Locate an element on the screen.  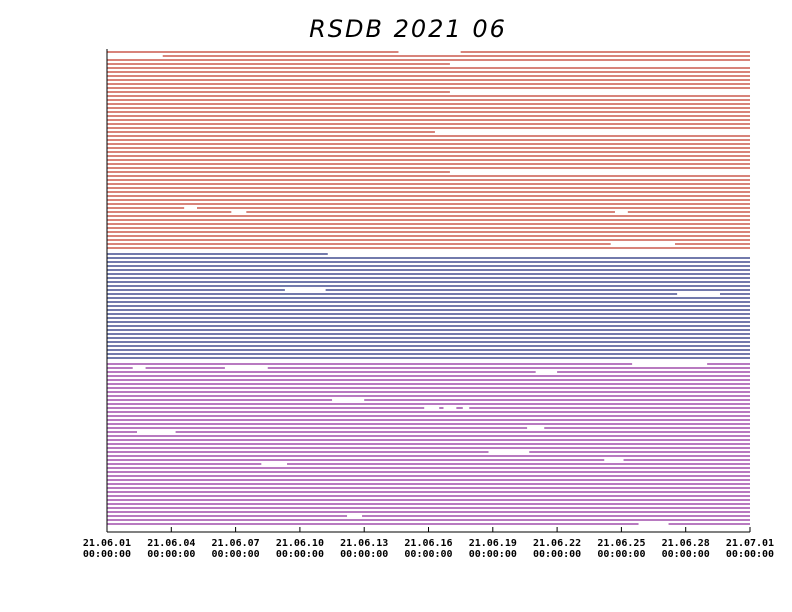
chart-title: RSDB 2021 06 is located at coordinates (408, 29).